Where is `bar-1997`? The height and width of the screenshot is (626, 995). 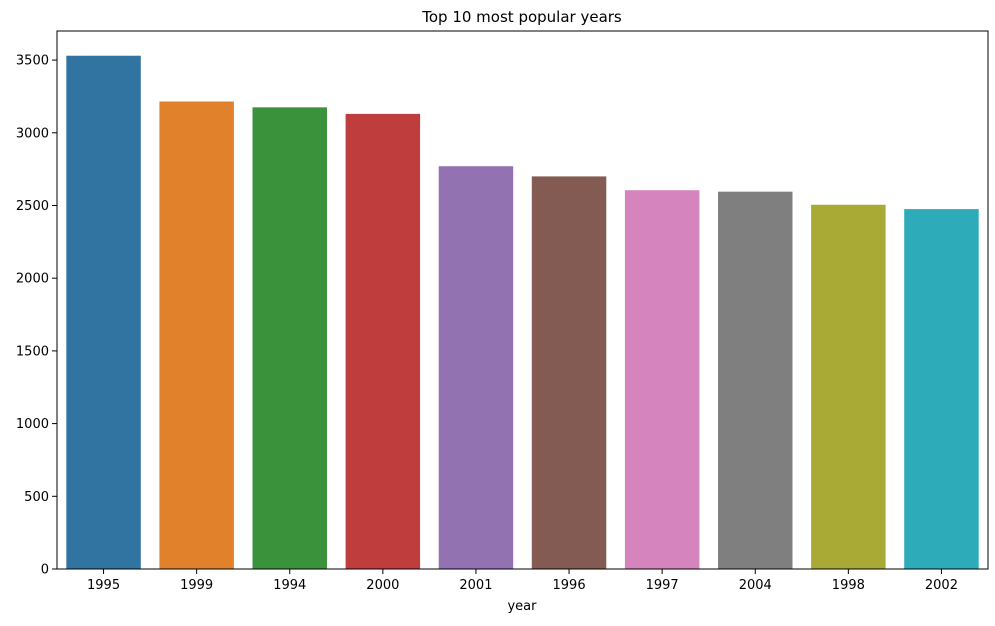 bar-1997 is located at coordinates (662, 379).